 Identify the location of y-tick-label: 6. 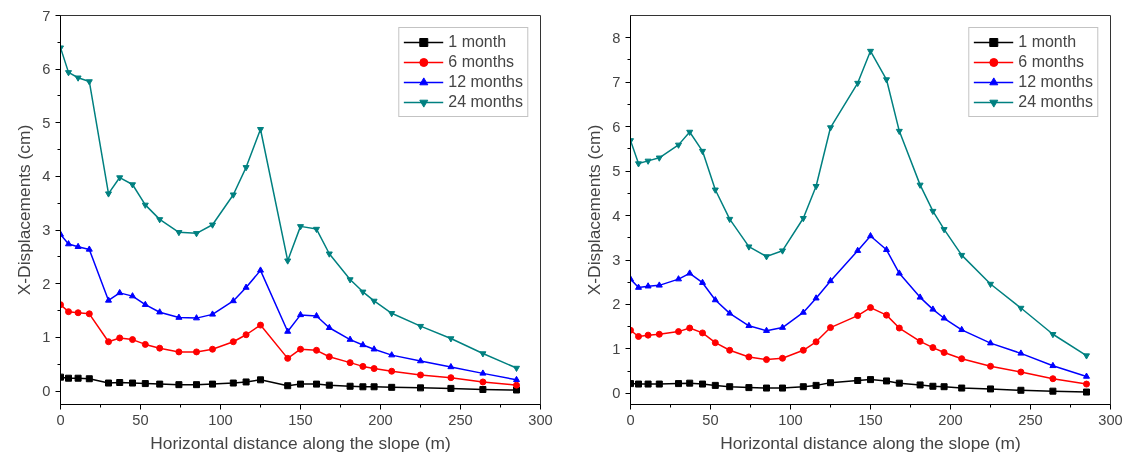
(46, 69).